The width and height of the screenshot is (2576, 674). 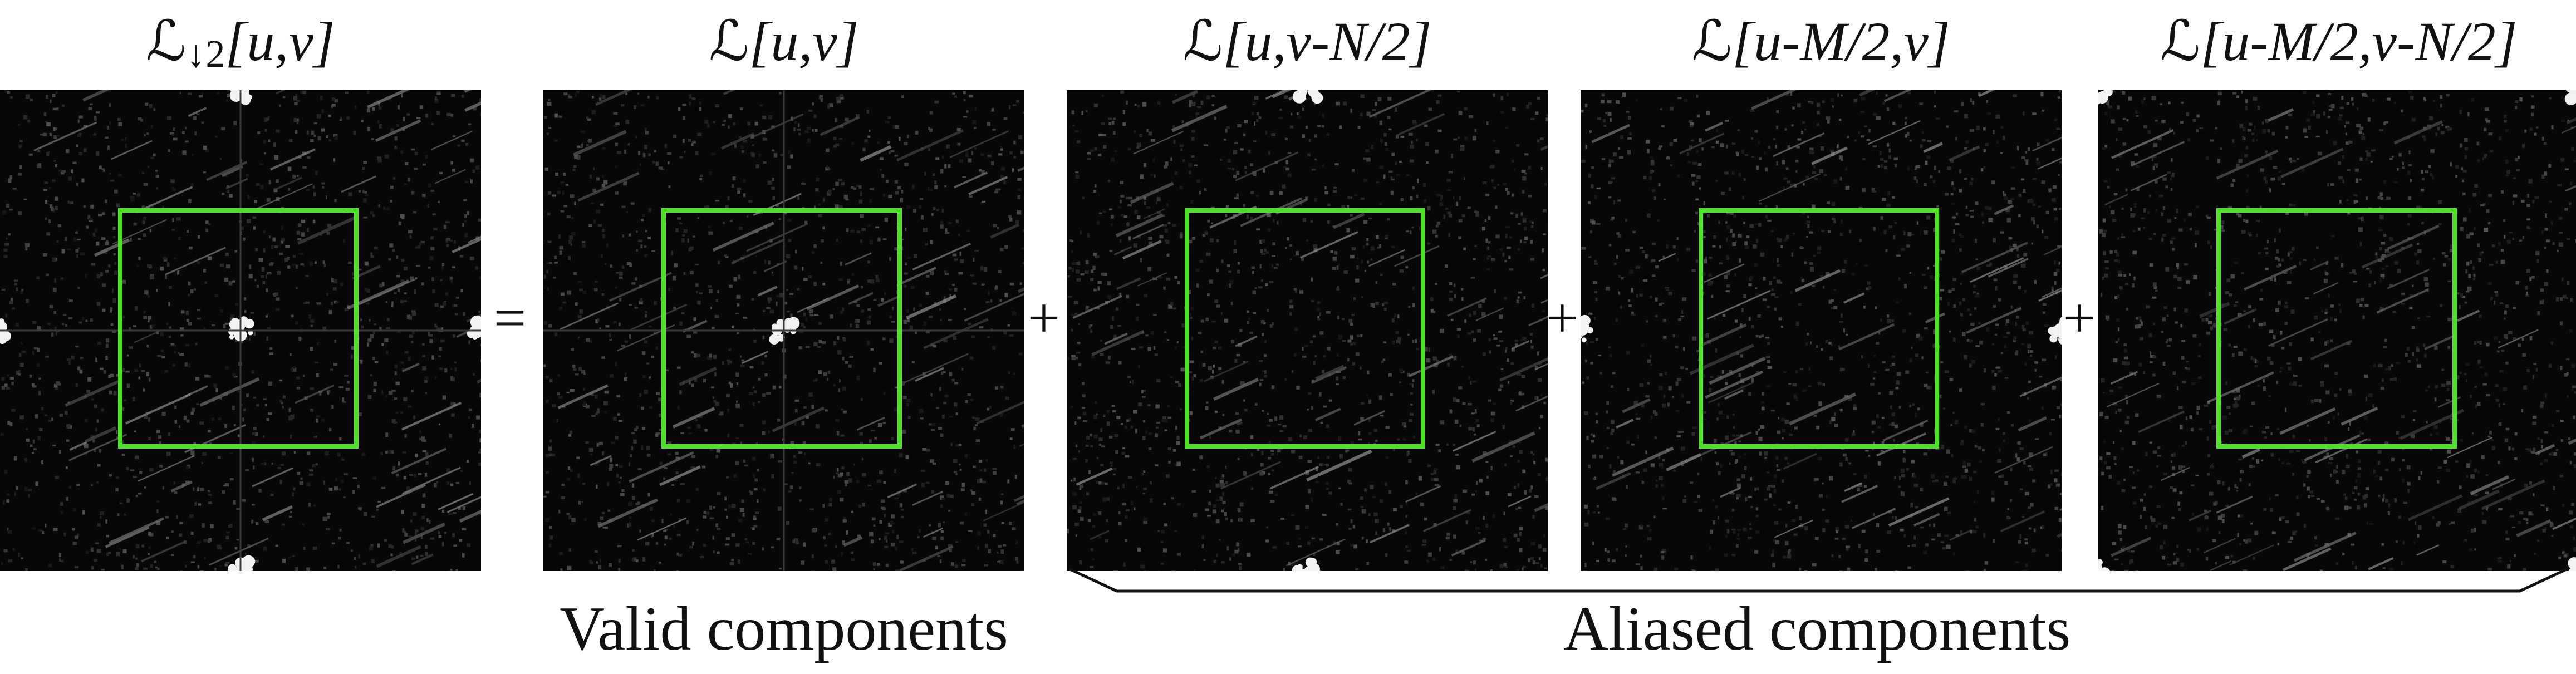 What do you see at coordinates (1817, 628) in the screenshot?
I see `aliased-components-caption: Aliased components` at bounding box center [1817, 628].